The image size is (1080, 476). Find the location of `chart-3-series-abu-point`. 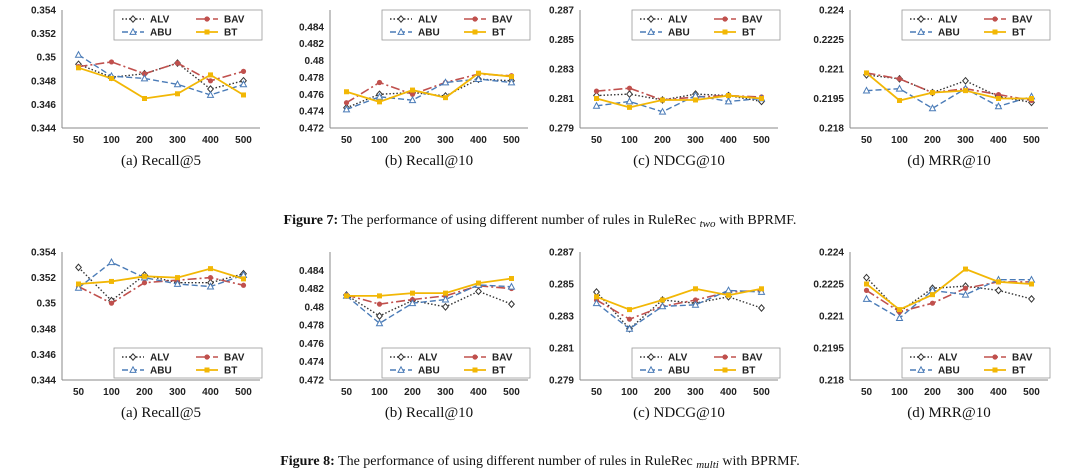

chart-3-series-abu-point is located at coordinates (596, 105).